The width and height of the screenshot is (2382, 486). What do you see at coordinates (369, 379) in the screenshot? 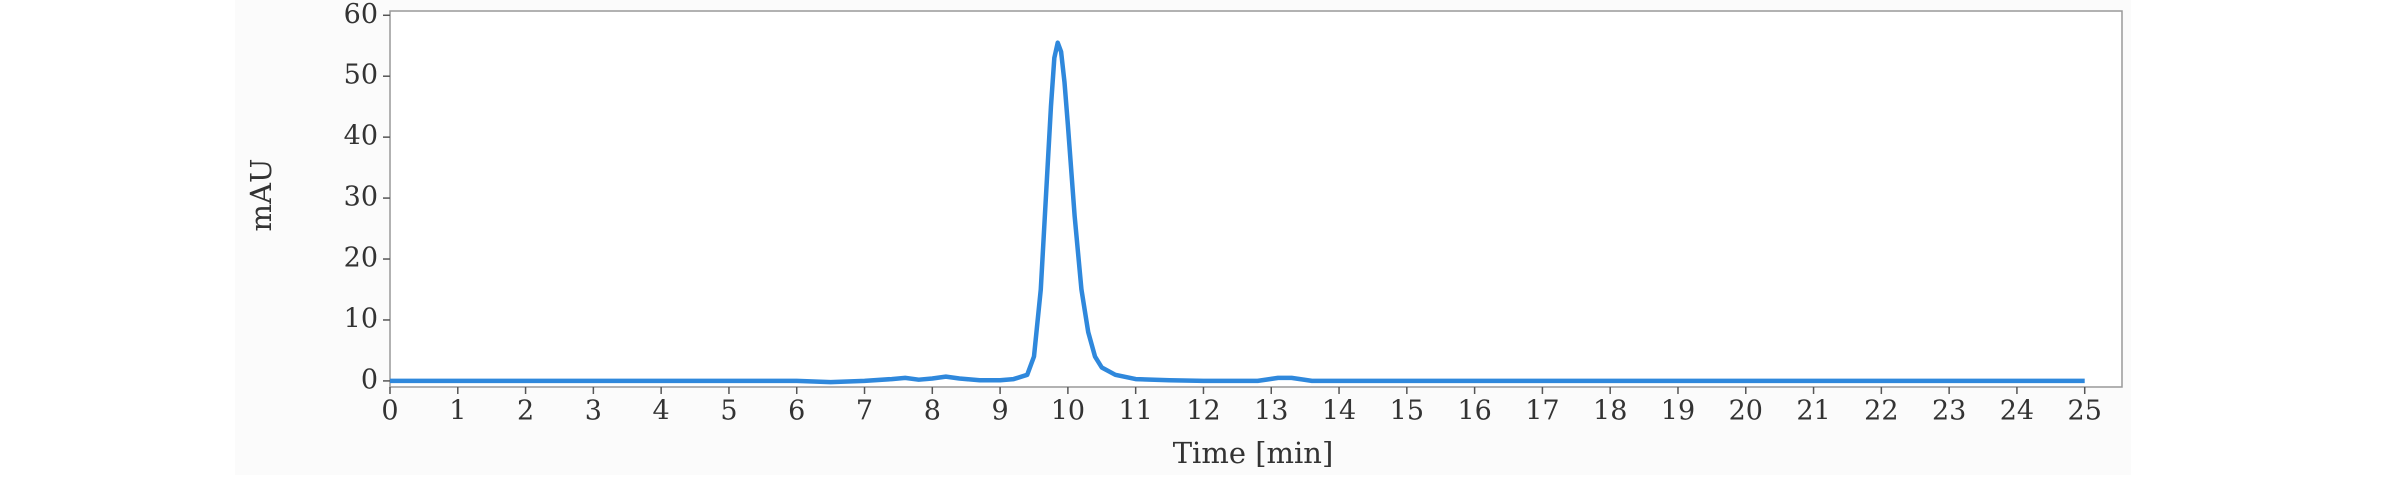
I see `y-tick-label: 0` at bounding box center [369, 379].